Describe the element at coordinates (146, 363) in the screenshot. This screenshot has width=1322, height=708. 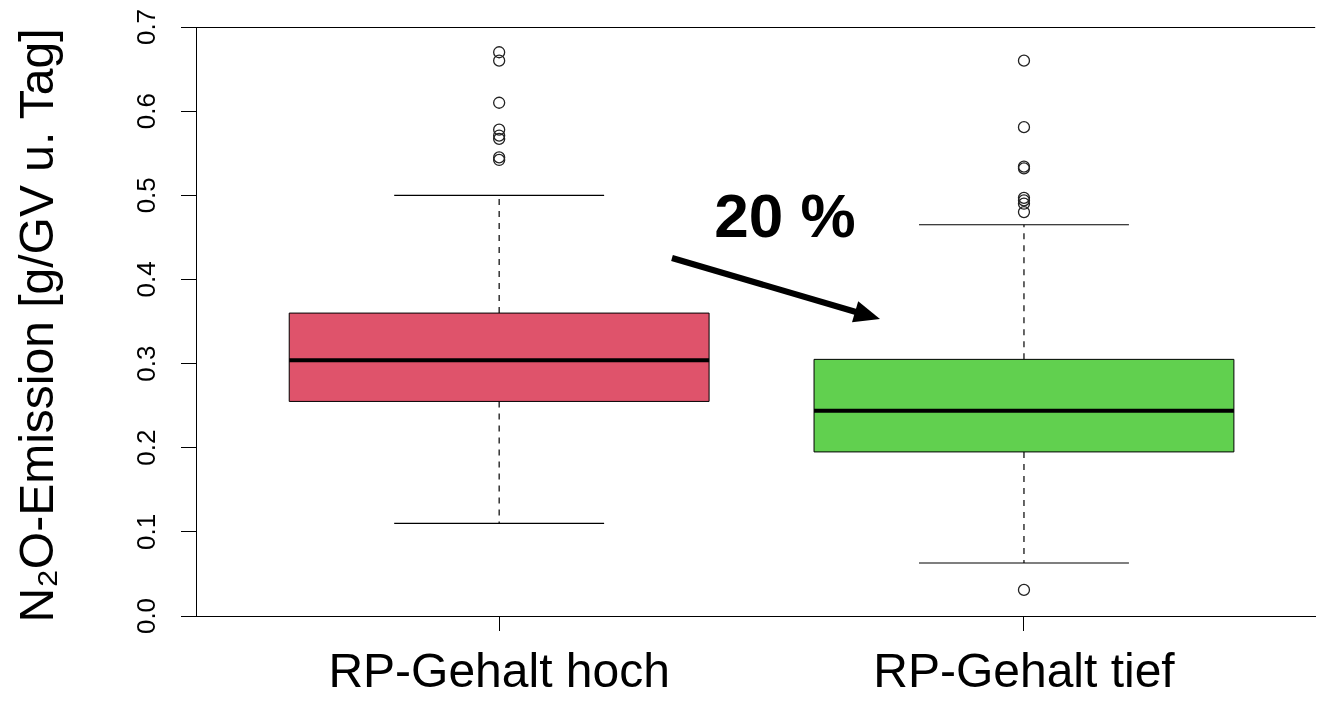
I see `y-tick-label: 0.3` at that location.